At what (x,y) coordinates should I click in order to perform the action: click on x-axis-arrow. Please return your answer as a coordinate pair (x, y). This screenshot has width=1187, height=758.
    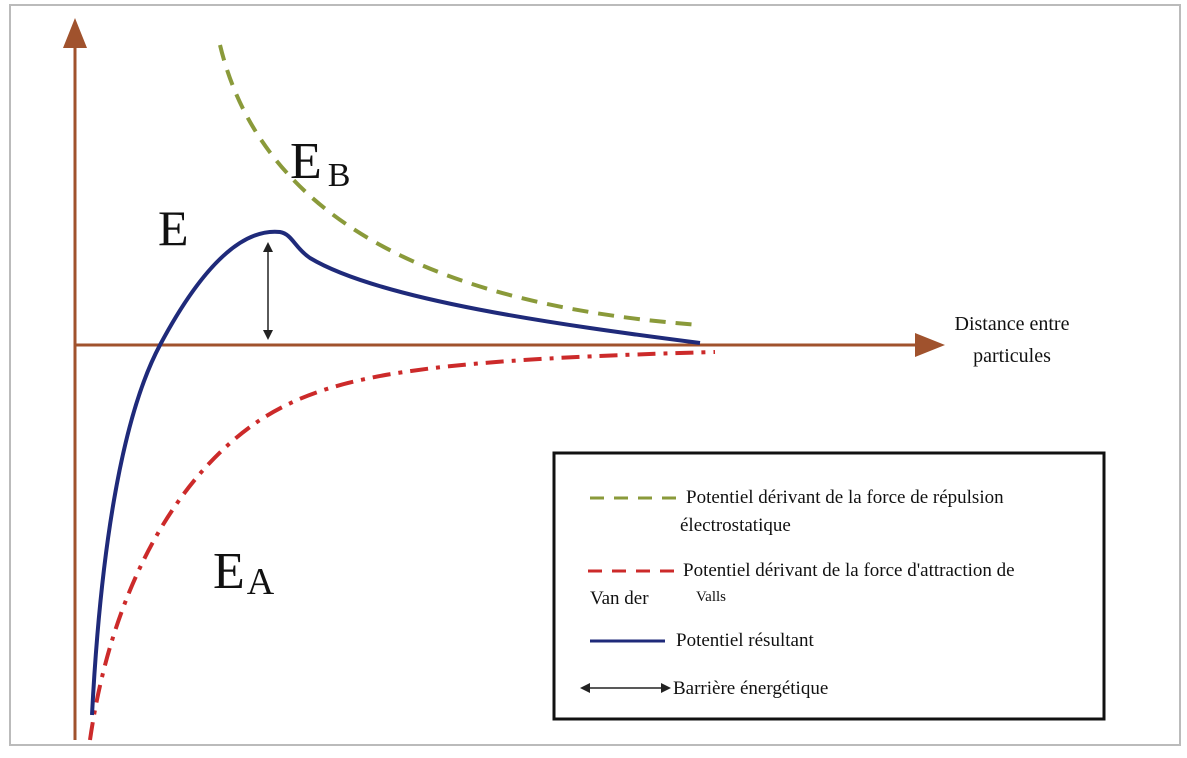
    Looking at the image, I should click on (930, 345).